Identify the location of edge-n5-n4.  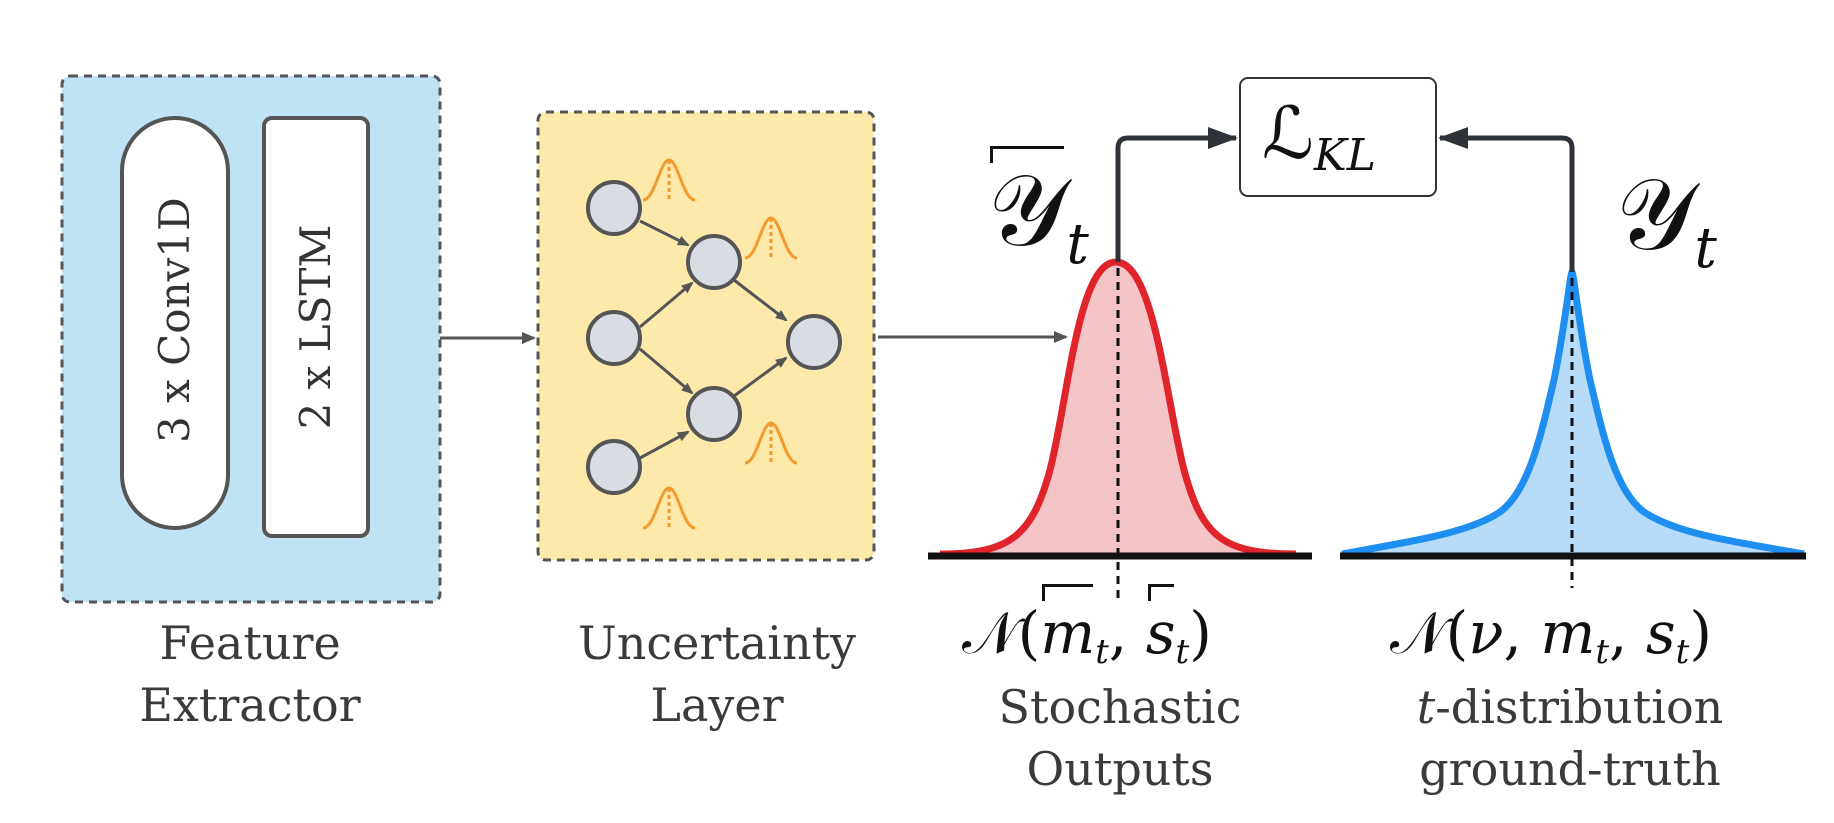
(664, 445).